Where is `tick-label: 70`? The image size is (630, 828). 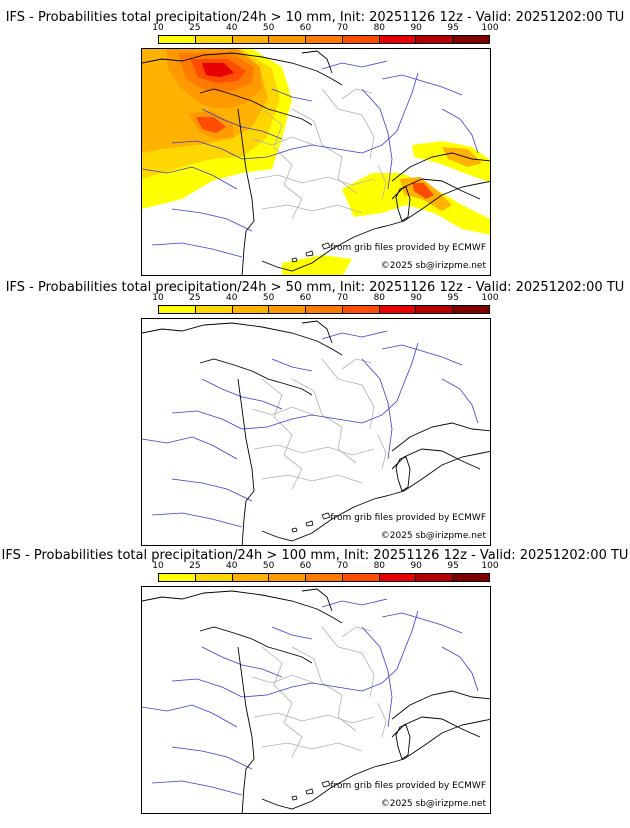
tick-label: 70 is located at coordinates (342, 566).